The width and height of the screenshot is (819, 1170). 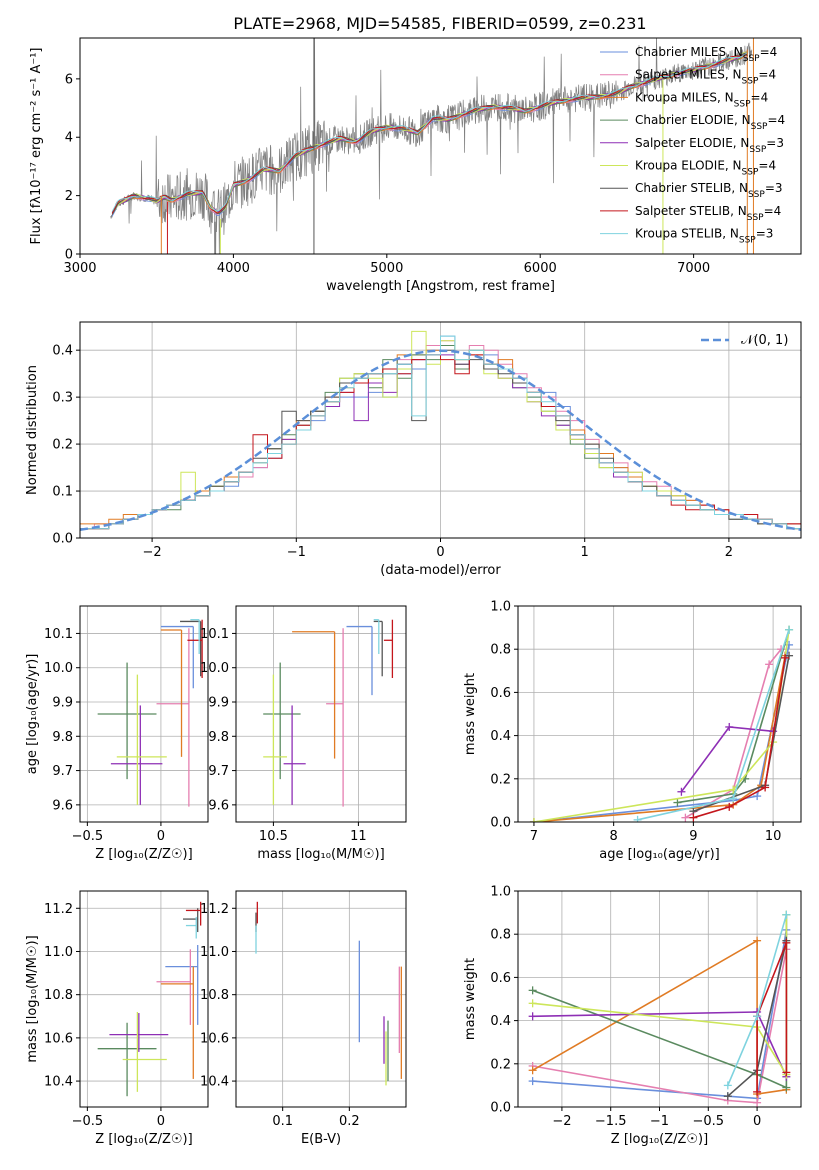 What do you see at coordinates (440, 570) in the screenshot?
I see `x-axis-label: (data-model)/error` at bounding box center [440, 570].